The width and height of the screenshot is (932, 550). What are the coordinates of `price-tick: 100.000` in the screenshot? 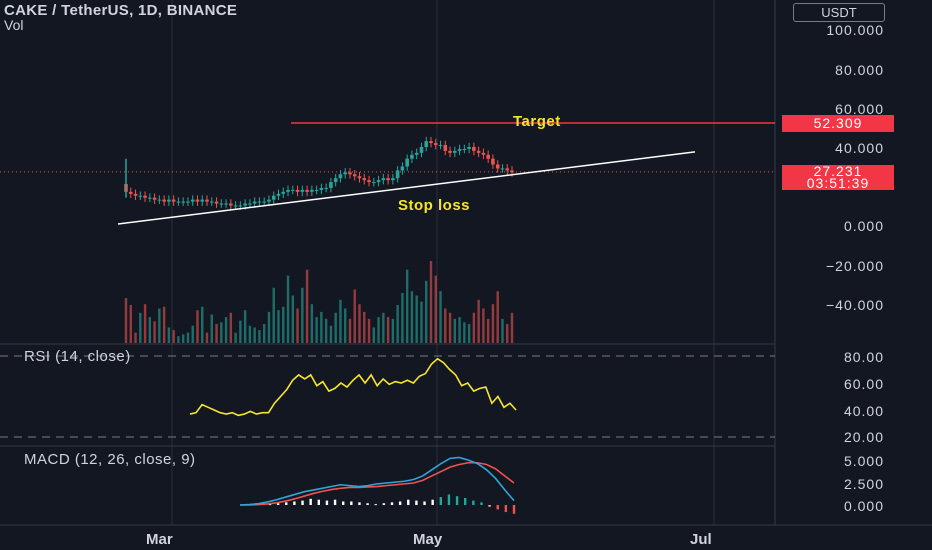 It's located at (855, 30).